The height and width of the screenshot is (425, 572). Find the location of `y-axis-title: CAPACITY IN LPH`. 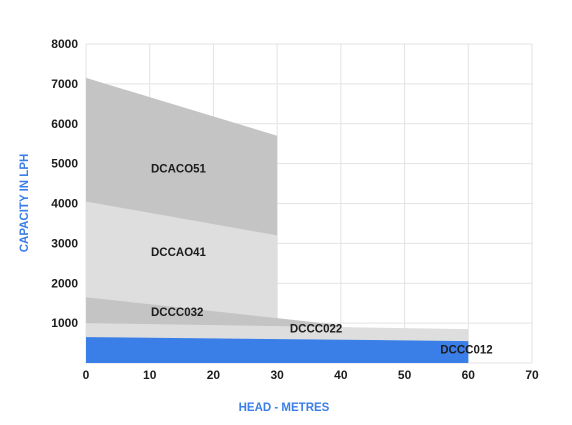

y-axis-title: CAPACITY IN LPH is located at coordinates (25, 203).